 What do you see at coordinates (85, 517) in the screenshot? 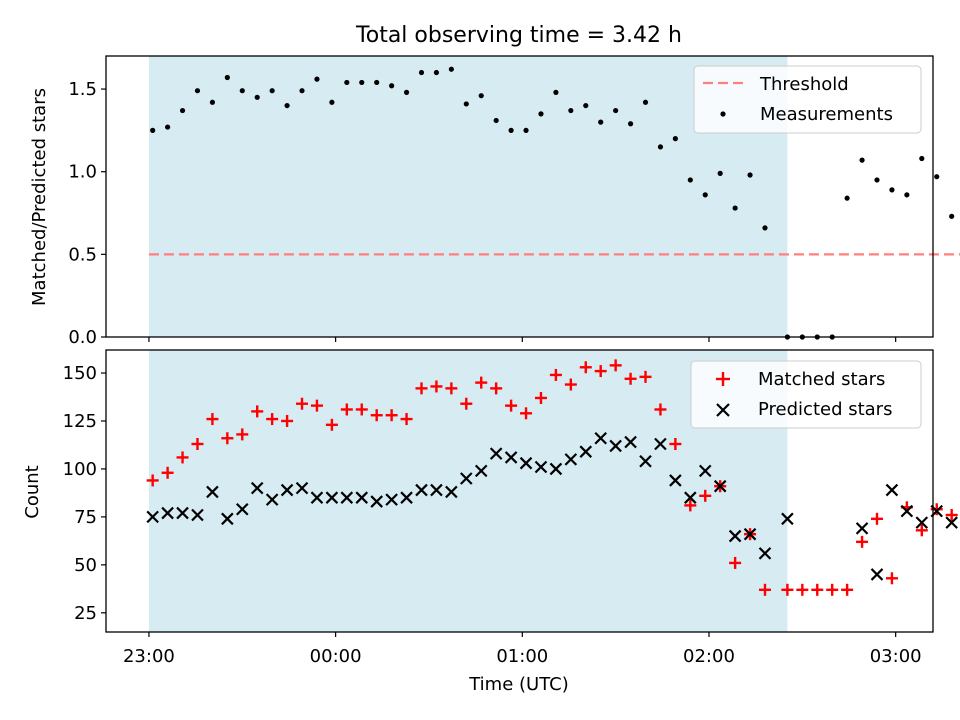
I see `bottom-y-tick-label: 75` at bounding box center [85, 517].